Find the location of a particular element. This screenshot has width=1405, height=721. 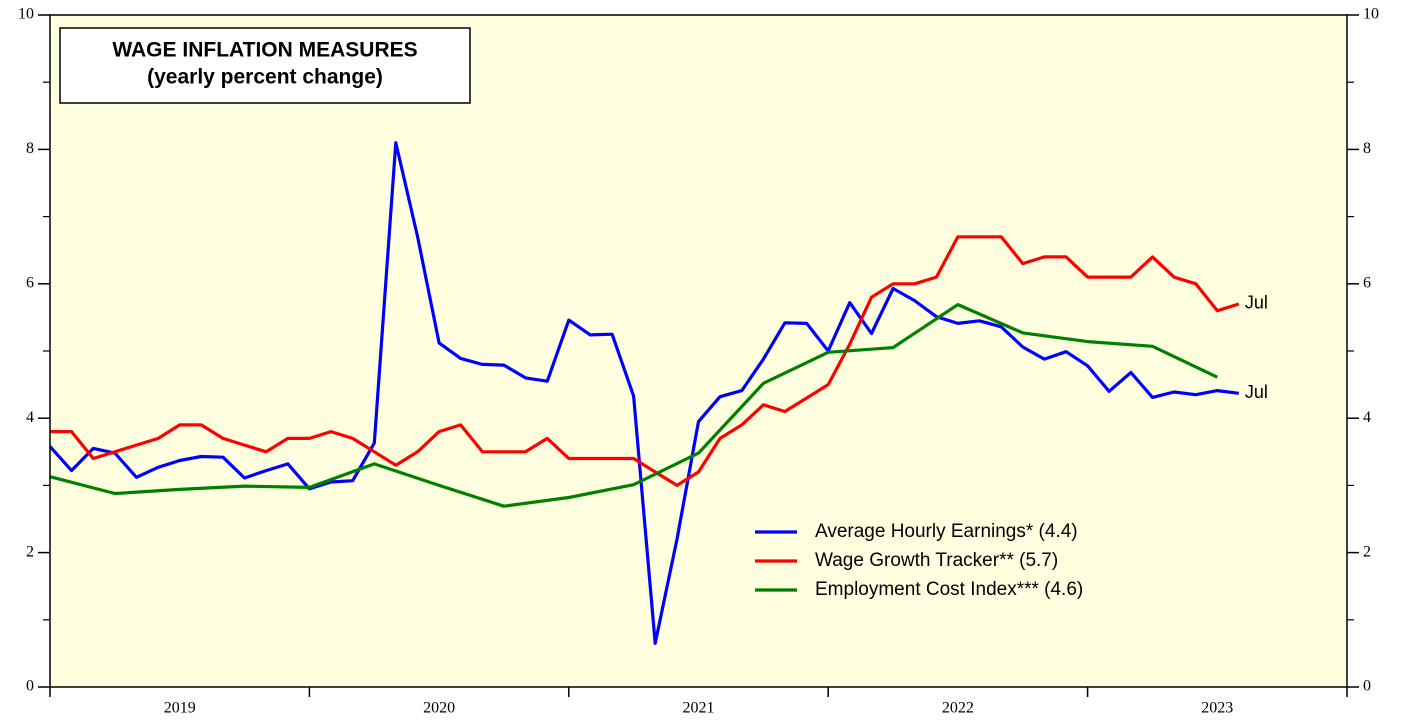

y2-tick-label: 4 is located at coordinates (1367, 417).